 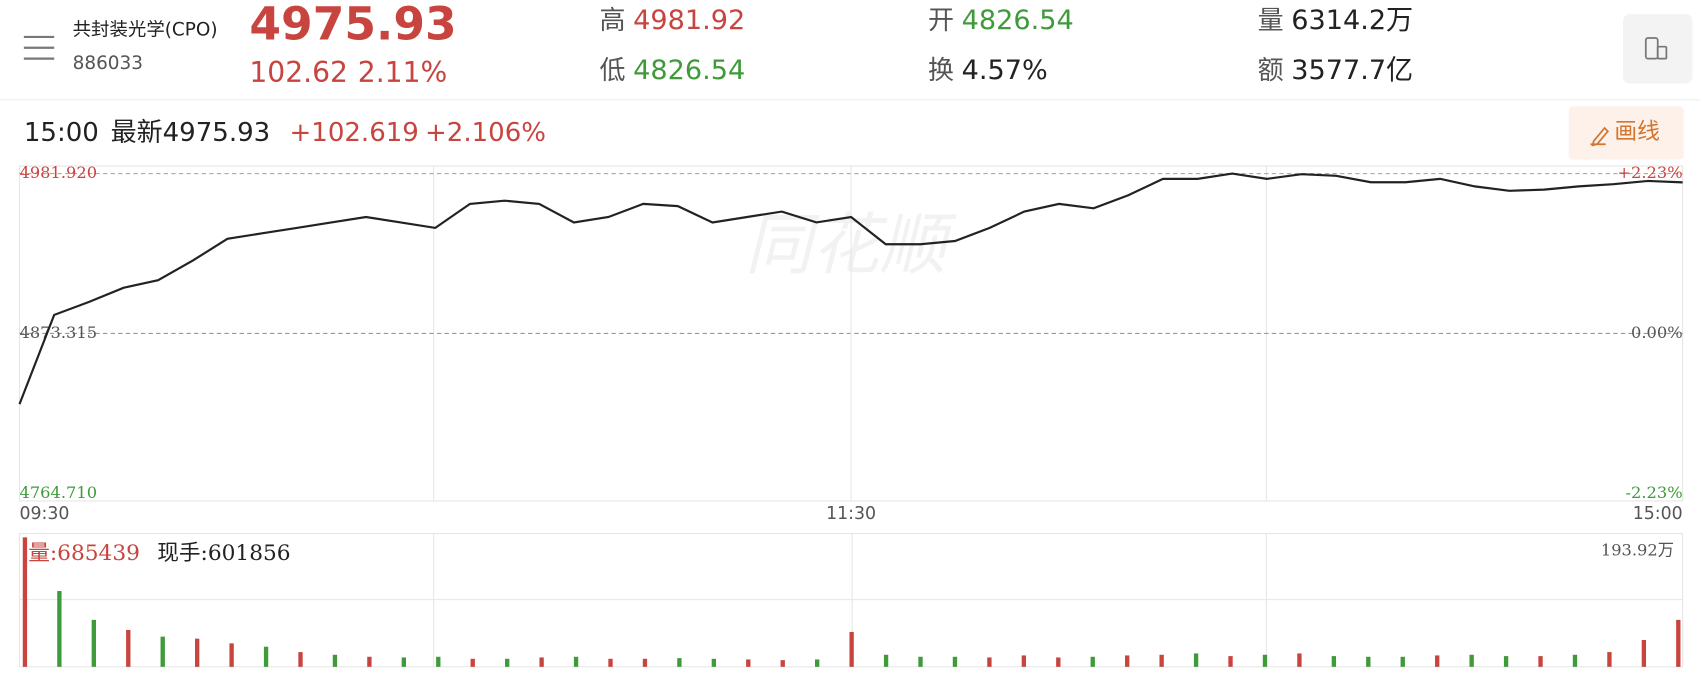 What do you see at coordinates (145, 29) in the screenshot?
I see `stock-name: 共封装光学(CPO)` at bounding box center [145, 29].